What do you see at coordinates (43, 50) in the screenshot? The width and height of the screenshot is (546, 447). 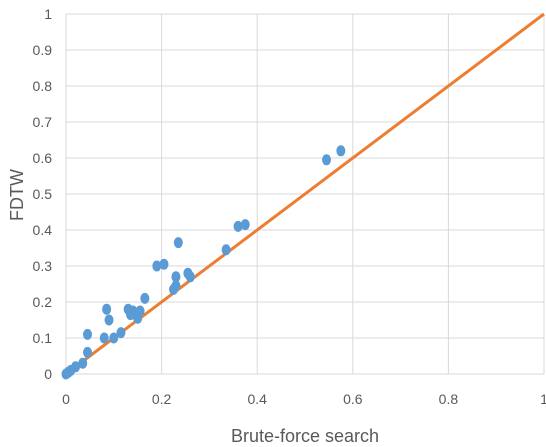 I see `y-tick-label: 0.9` at bounding box center [43, 50].